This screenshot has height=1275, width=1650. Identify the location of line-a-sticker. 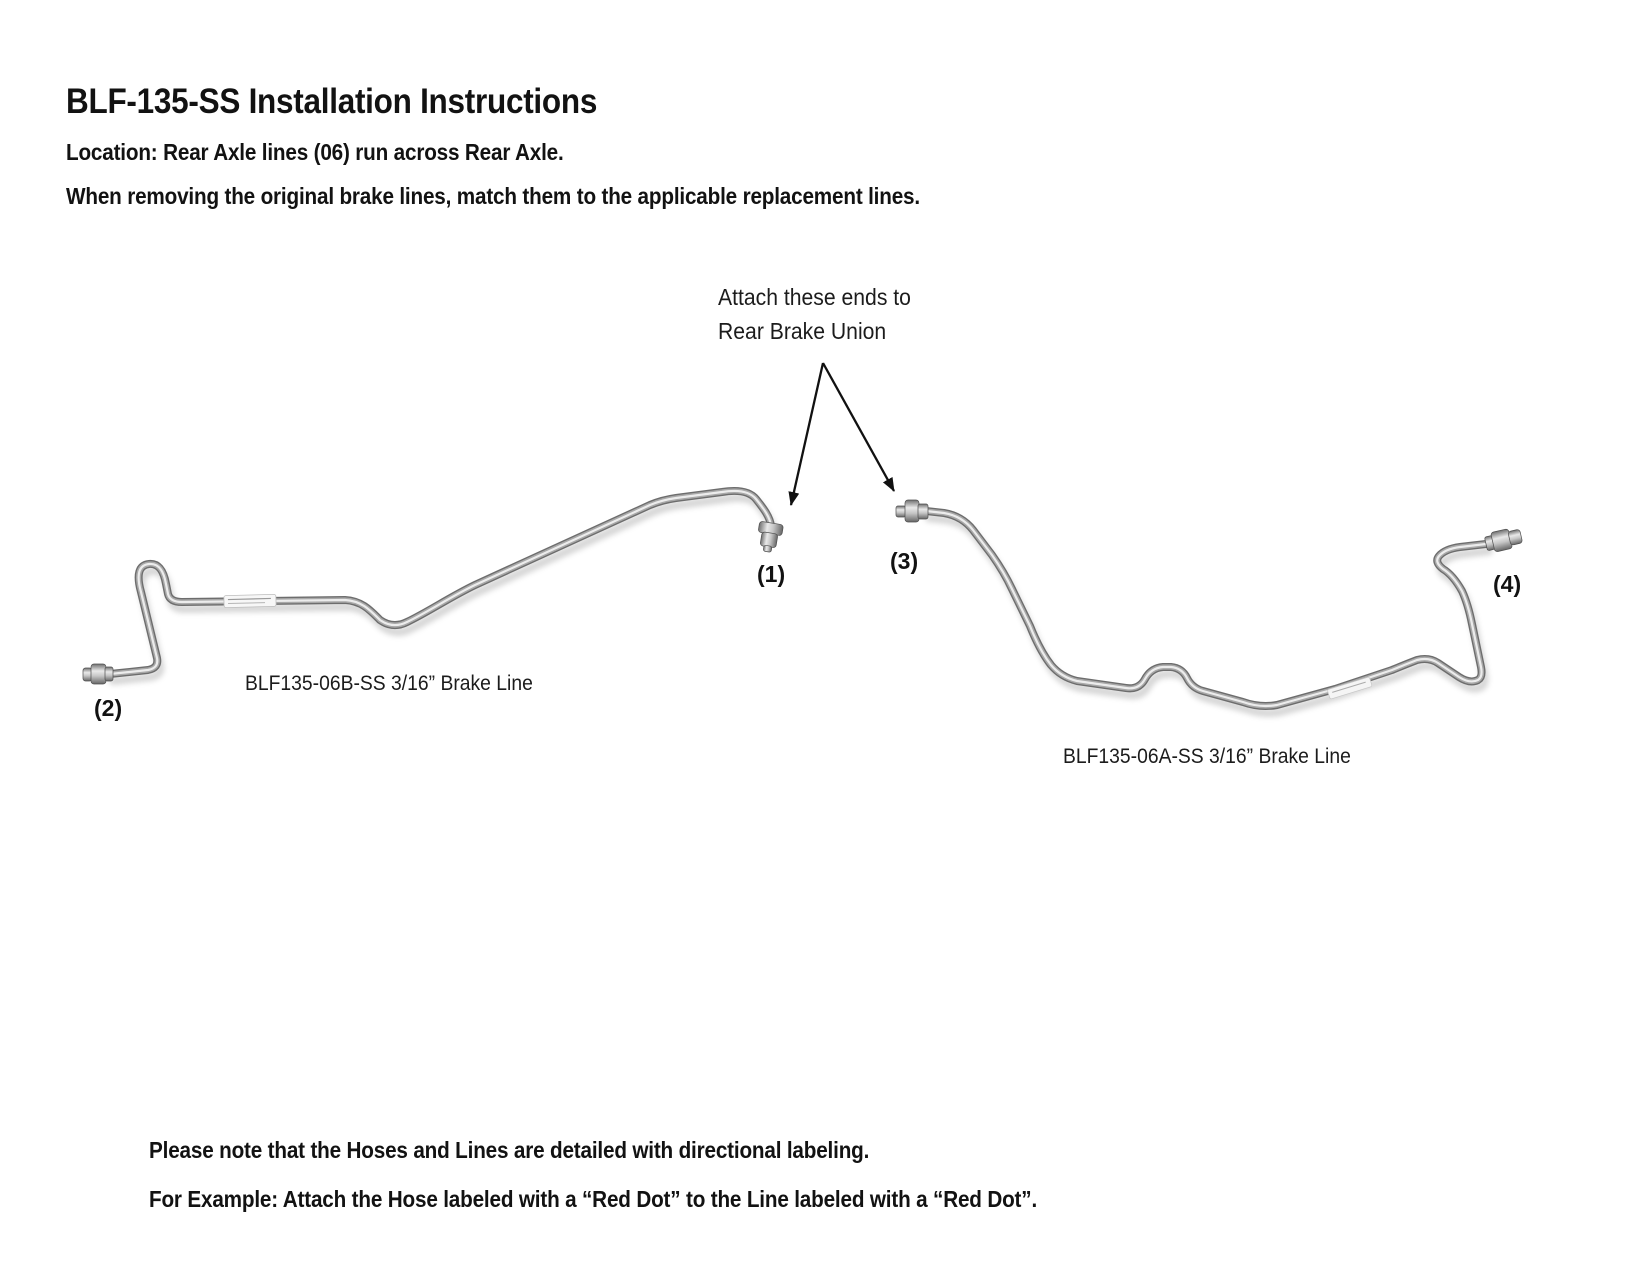
(1350, 688).